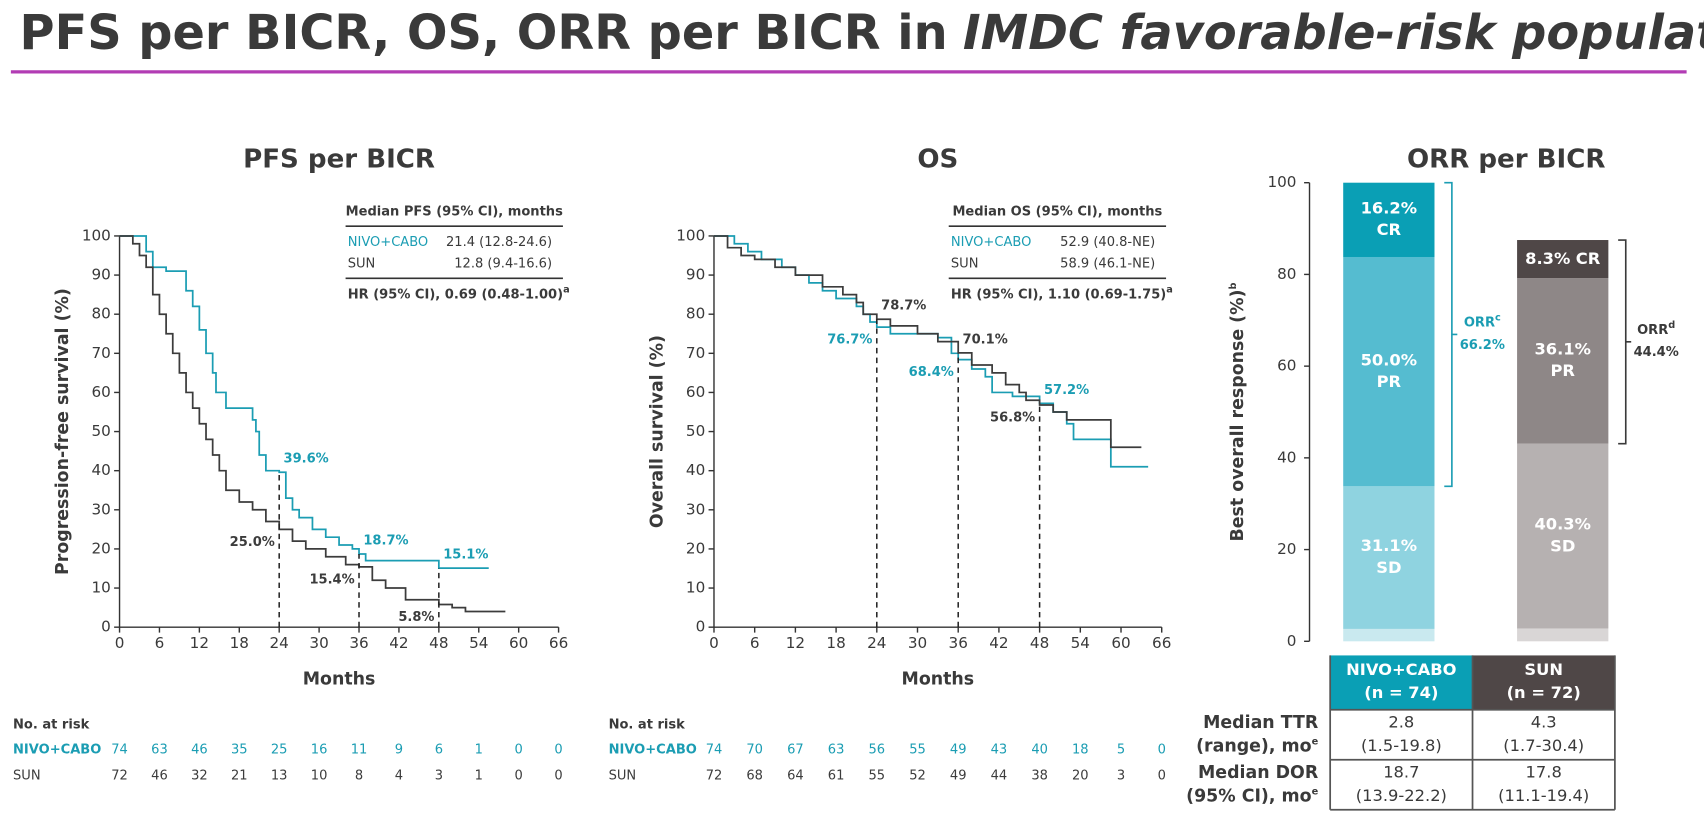 This screenshot has width=1704, height=824. Describe the element at coordinates (795, 776) in the screenshot. I see `at-risk-count: 64` at that location.